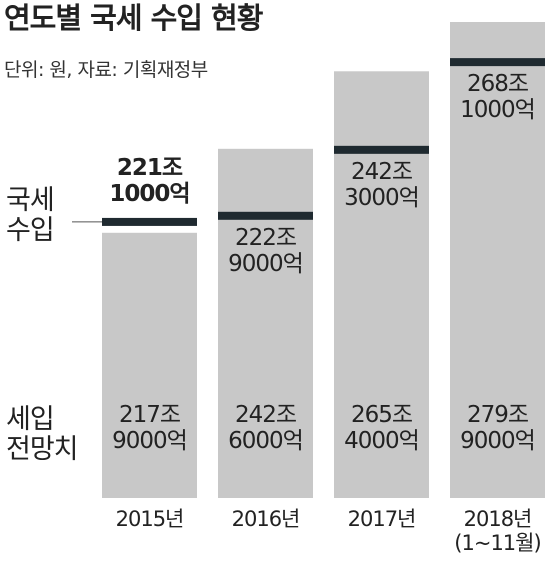  Describe the element at coordinates (266, 428) in the screenshot. I see `bar-value-label: 242조 6000억` at that location.